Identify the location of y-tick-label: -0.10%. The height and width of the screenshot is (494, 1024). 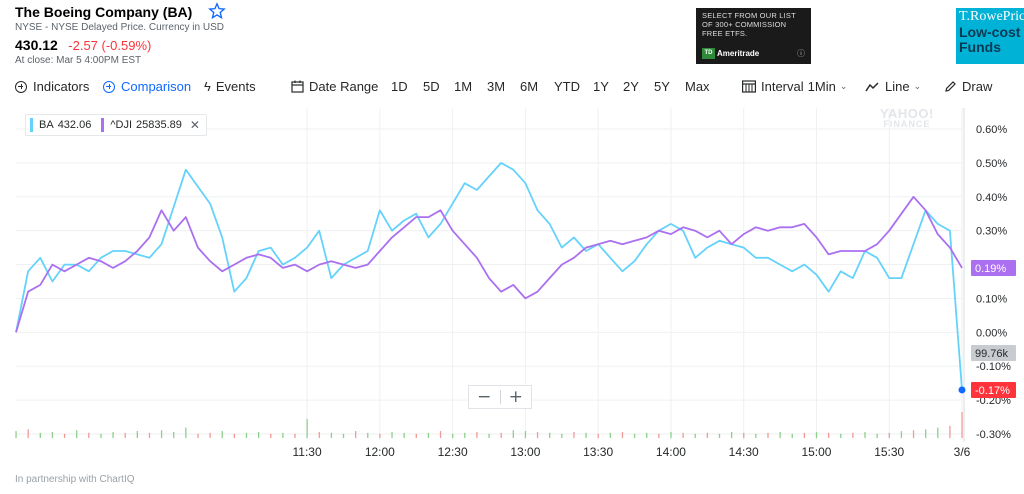
(993, 367).